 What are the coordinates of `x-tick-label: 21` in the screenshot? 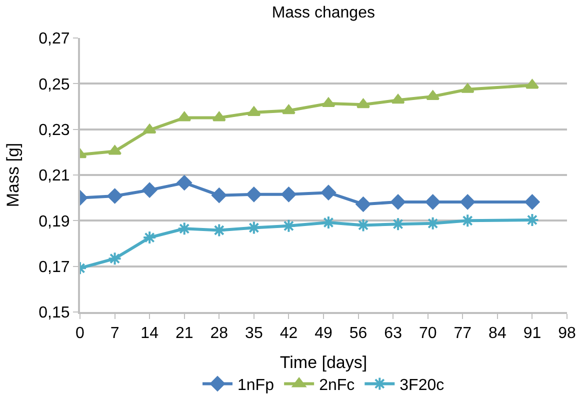 It's located at (184, 333).